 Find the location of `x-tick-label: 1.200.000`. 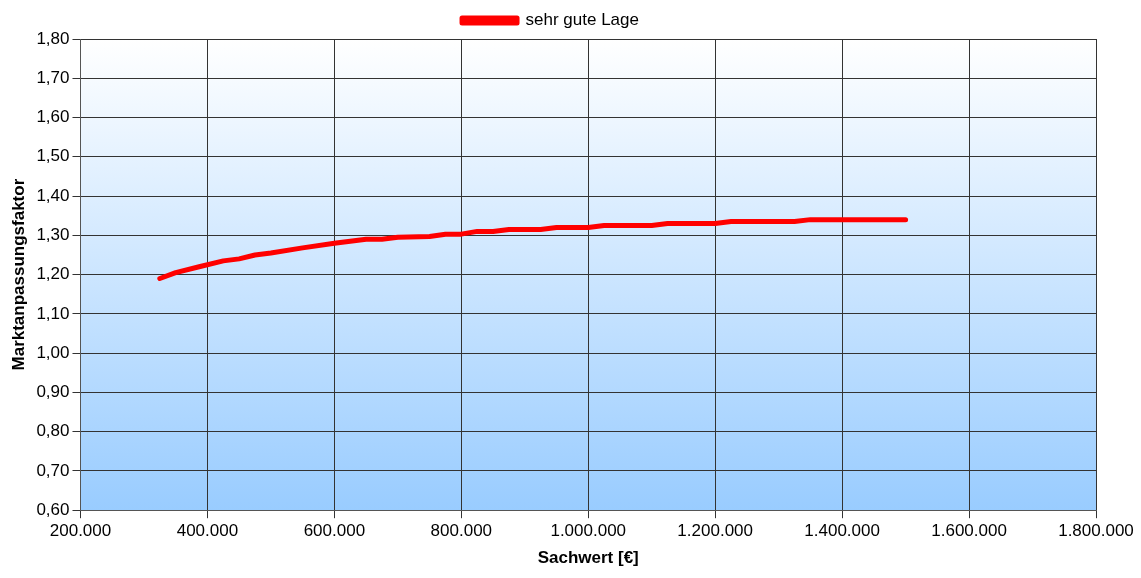

x-tick-label: 1.200.000 is located at coordinates (715, 531).